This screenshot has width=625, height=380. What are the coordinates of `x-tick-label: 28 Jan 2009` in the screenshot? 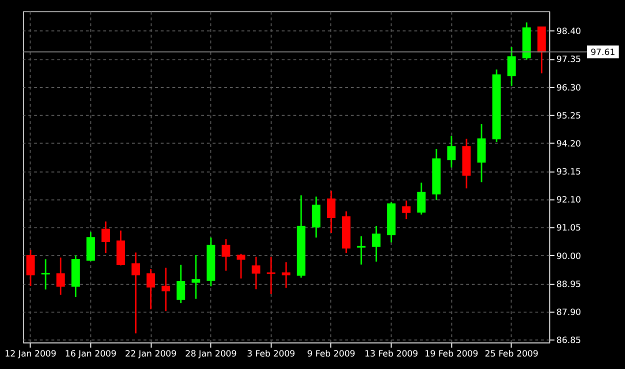 It's located at (211, 354).